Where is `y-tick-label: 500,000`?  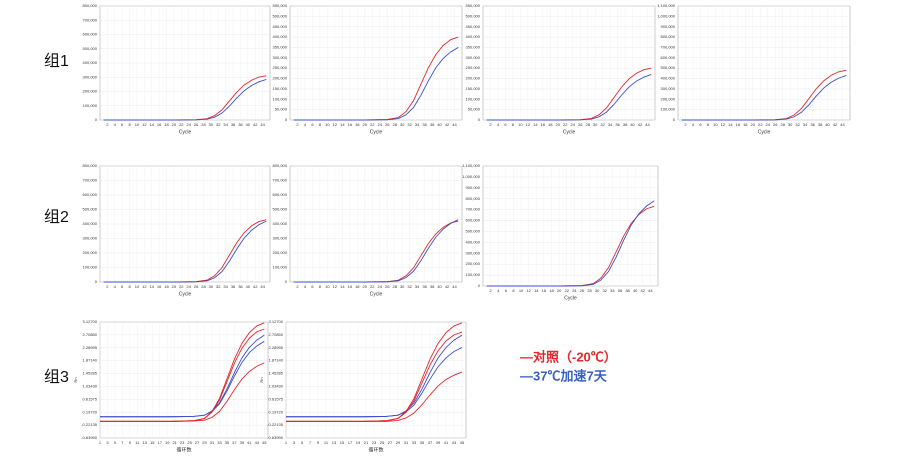
y-tick-label: 500,000 is located at coordinates (90, 209).